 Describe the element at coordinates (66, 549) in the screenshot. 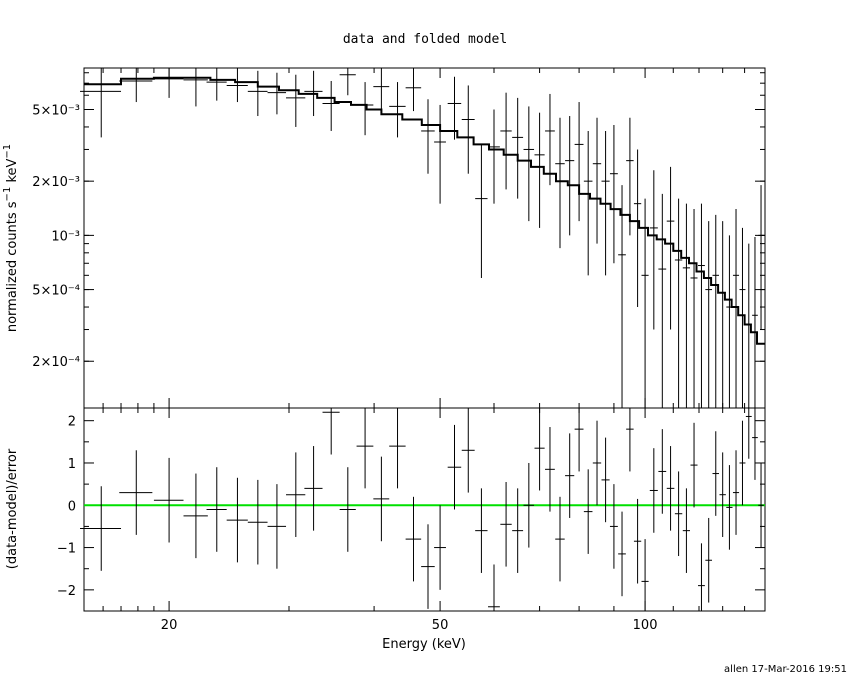

I see `lower-ytick-label: −1` at that location.